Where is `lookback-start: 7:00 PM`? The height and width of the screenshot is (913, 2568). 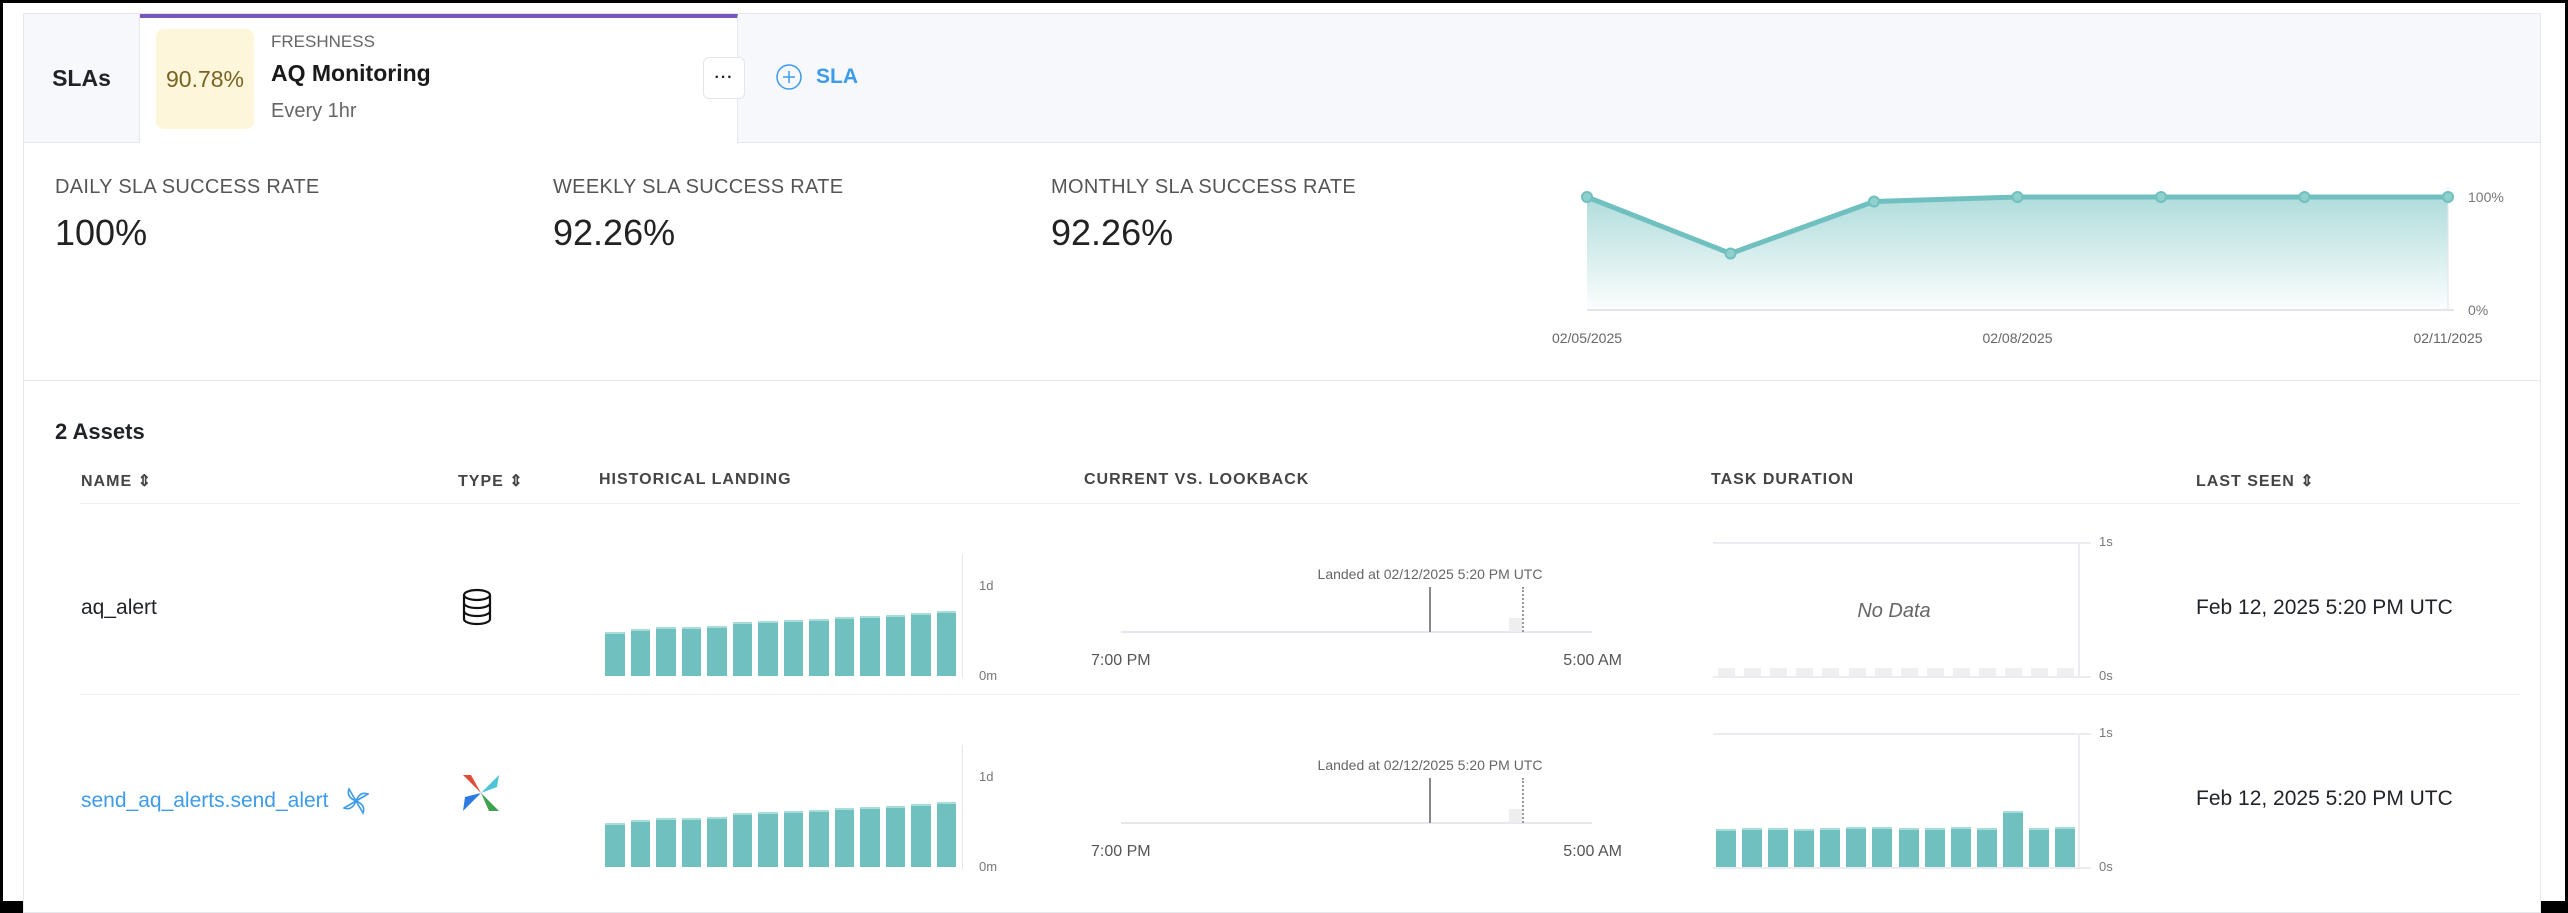 lookback-start: 7:00 PM is located at coordinates (1121, 851).